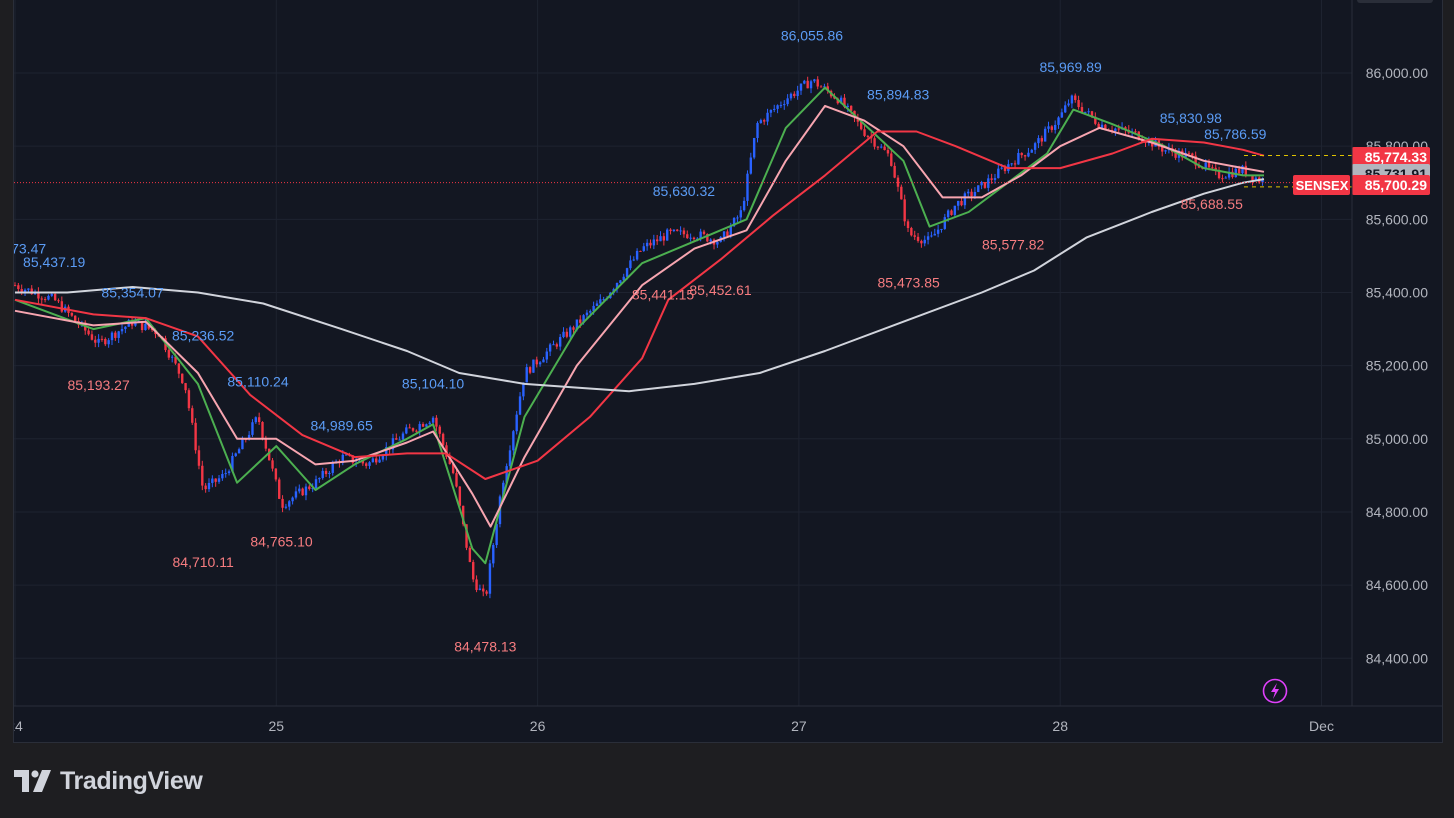 The width and height of the screenshot is (1454, 818). What do you see at coordinates (281, 542) in the screenshot?
I see `low-label: 84,765.10` at bounding box center [281, 542].